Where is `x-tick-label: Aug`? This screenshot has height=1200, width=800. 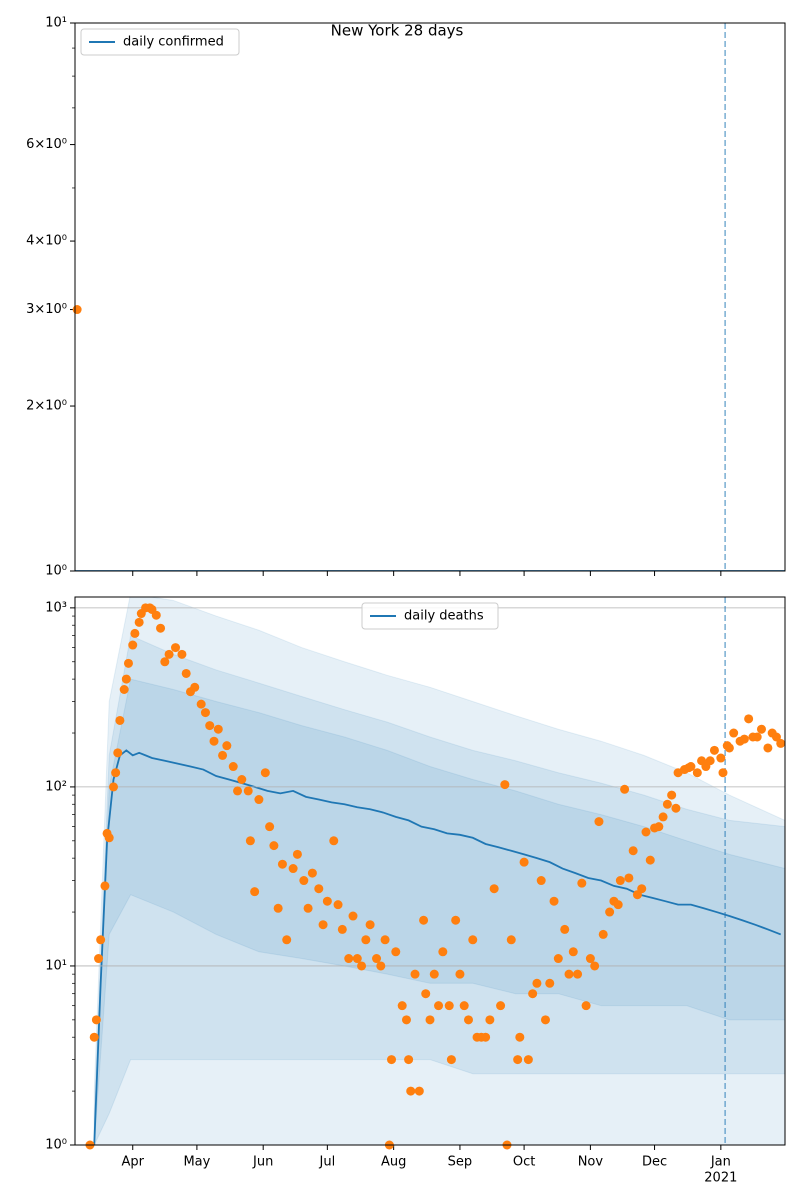 x-tick-label: Aug is located at coordinates (393, 1162).